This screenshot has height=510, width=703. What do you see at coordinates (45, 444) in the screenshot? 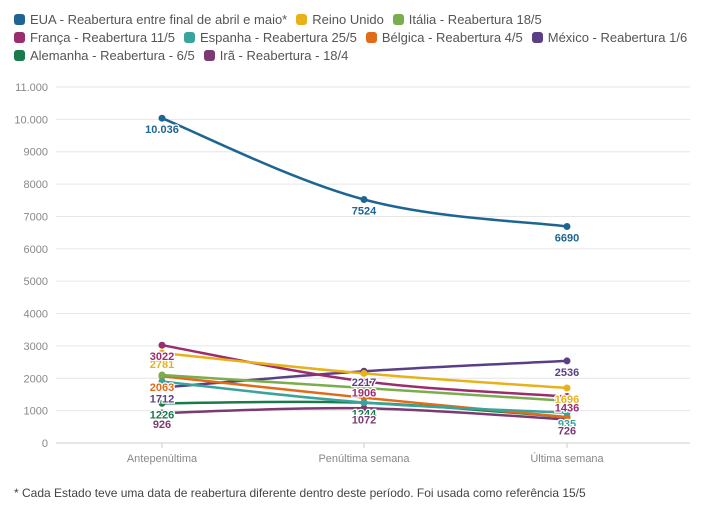
I see `y-tick-label: 0` at bounding box center [45, 444].